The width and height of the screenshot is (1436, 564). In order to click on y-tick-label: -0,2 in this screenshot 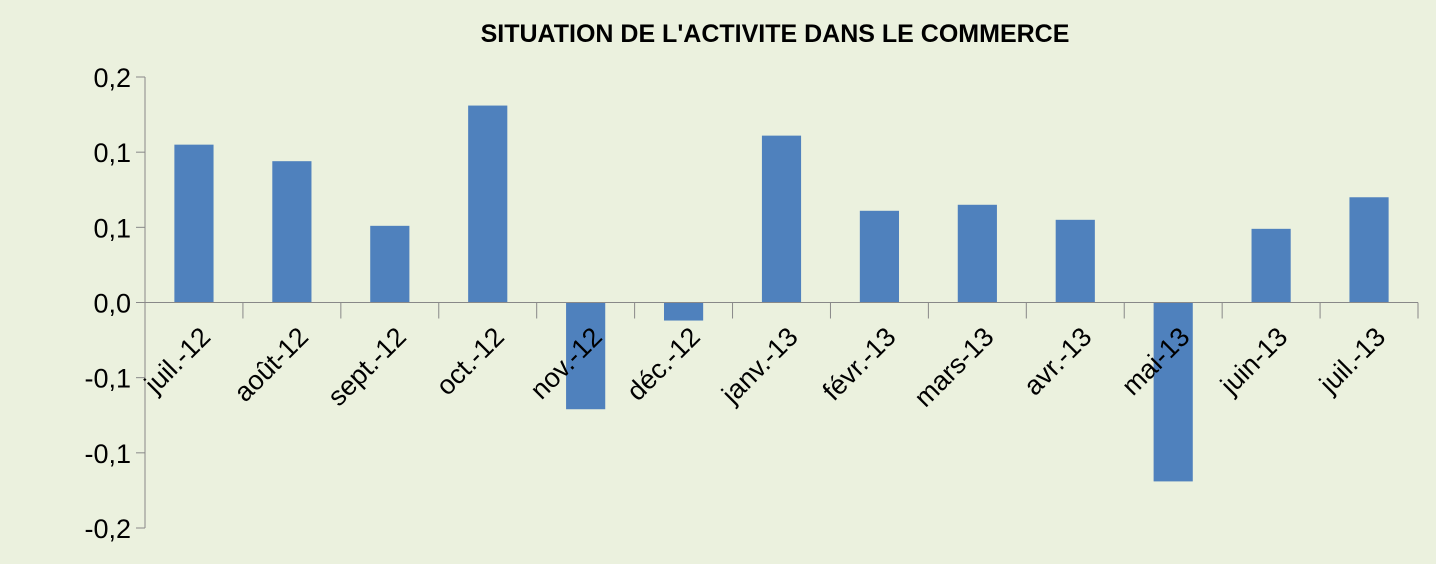, I will do `click(107, 529)`.